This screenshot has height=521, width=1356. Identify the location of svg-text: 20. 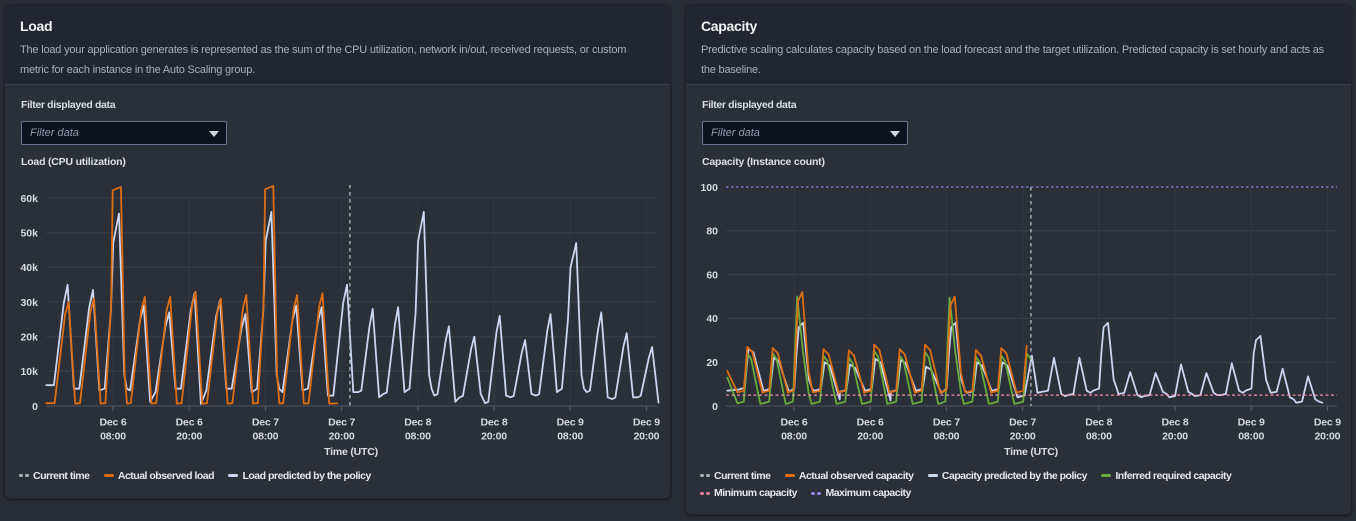
(712, 363).